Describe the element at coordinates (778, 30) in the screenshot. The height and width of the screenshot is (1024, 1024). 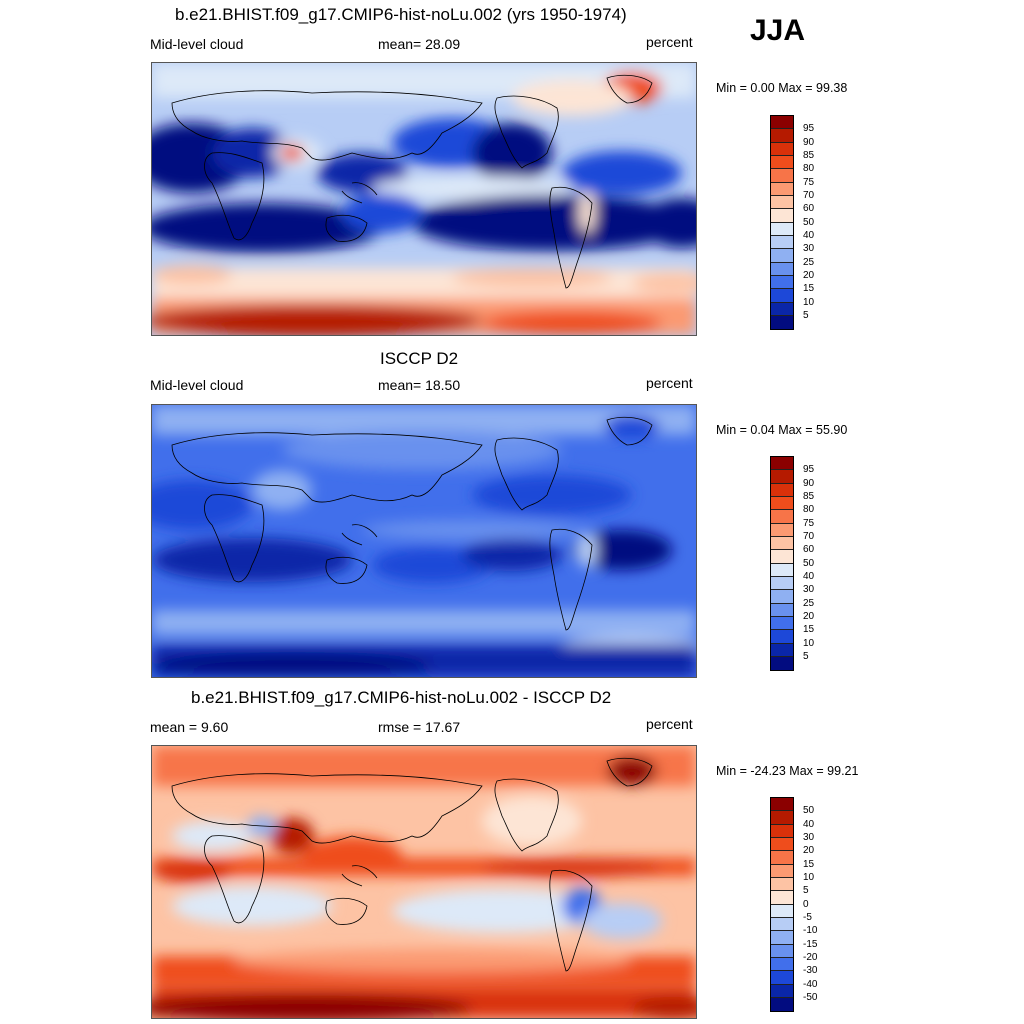
I see `season-label: JJA` at that location.